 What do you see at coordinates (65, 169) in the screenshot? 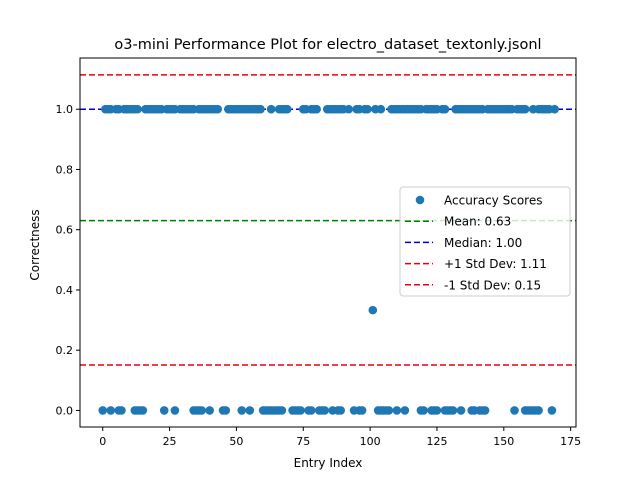
I see `y-tick-label: 0.8` at bounding box center [65, 169].